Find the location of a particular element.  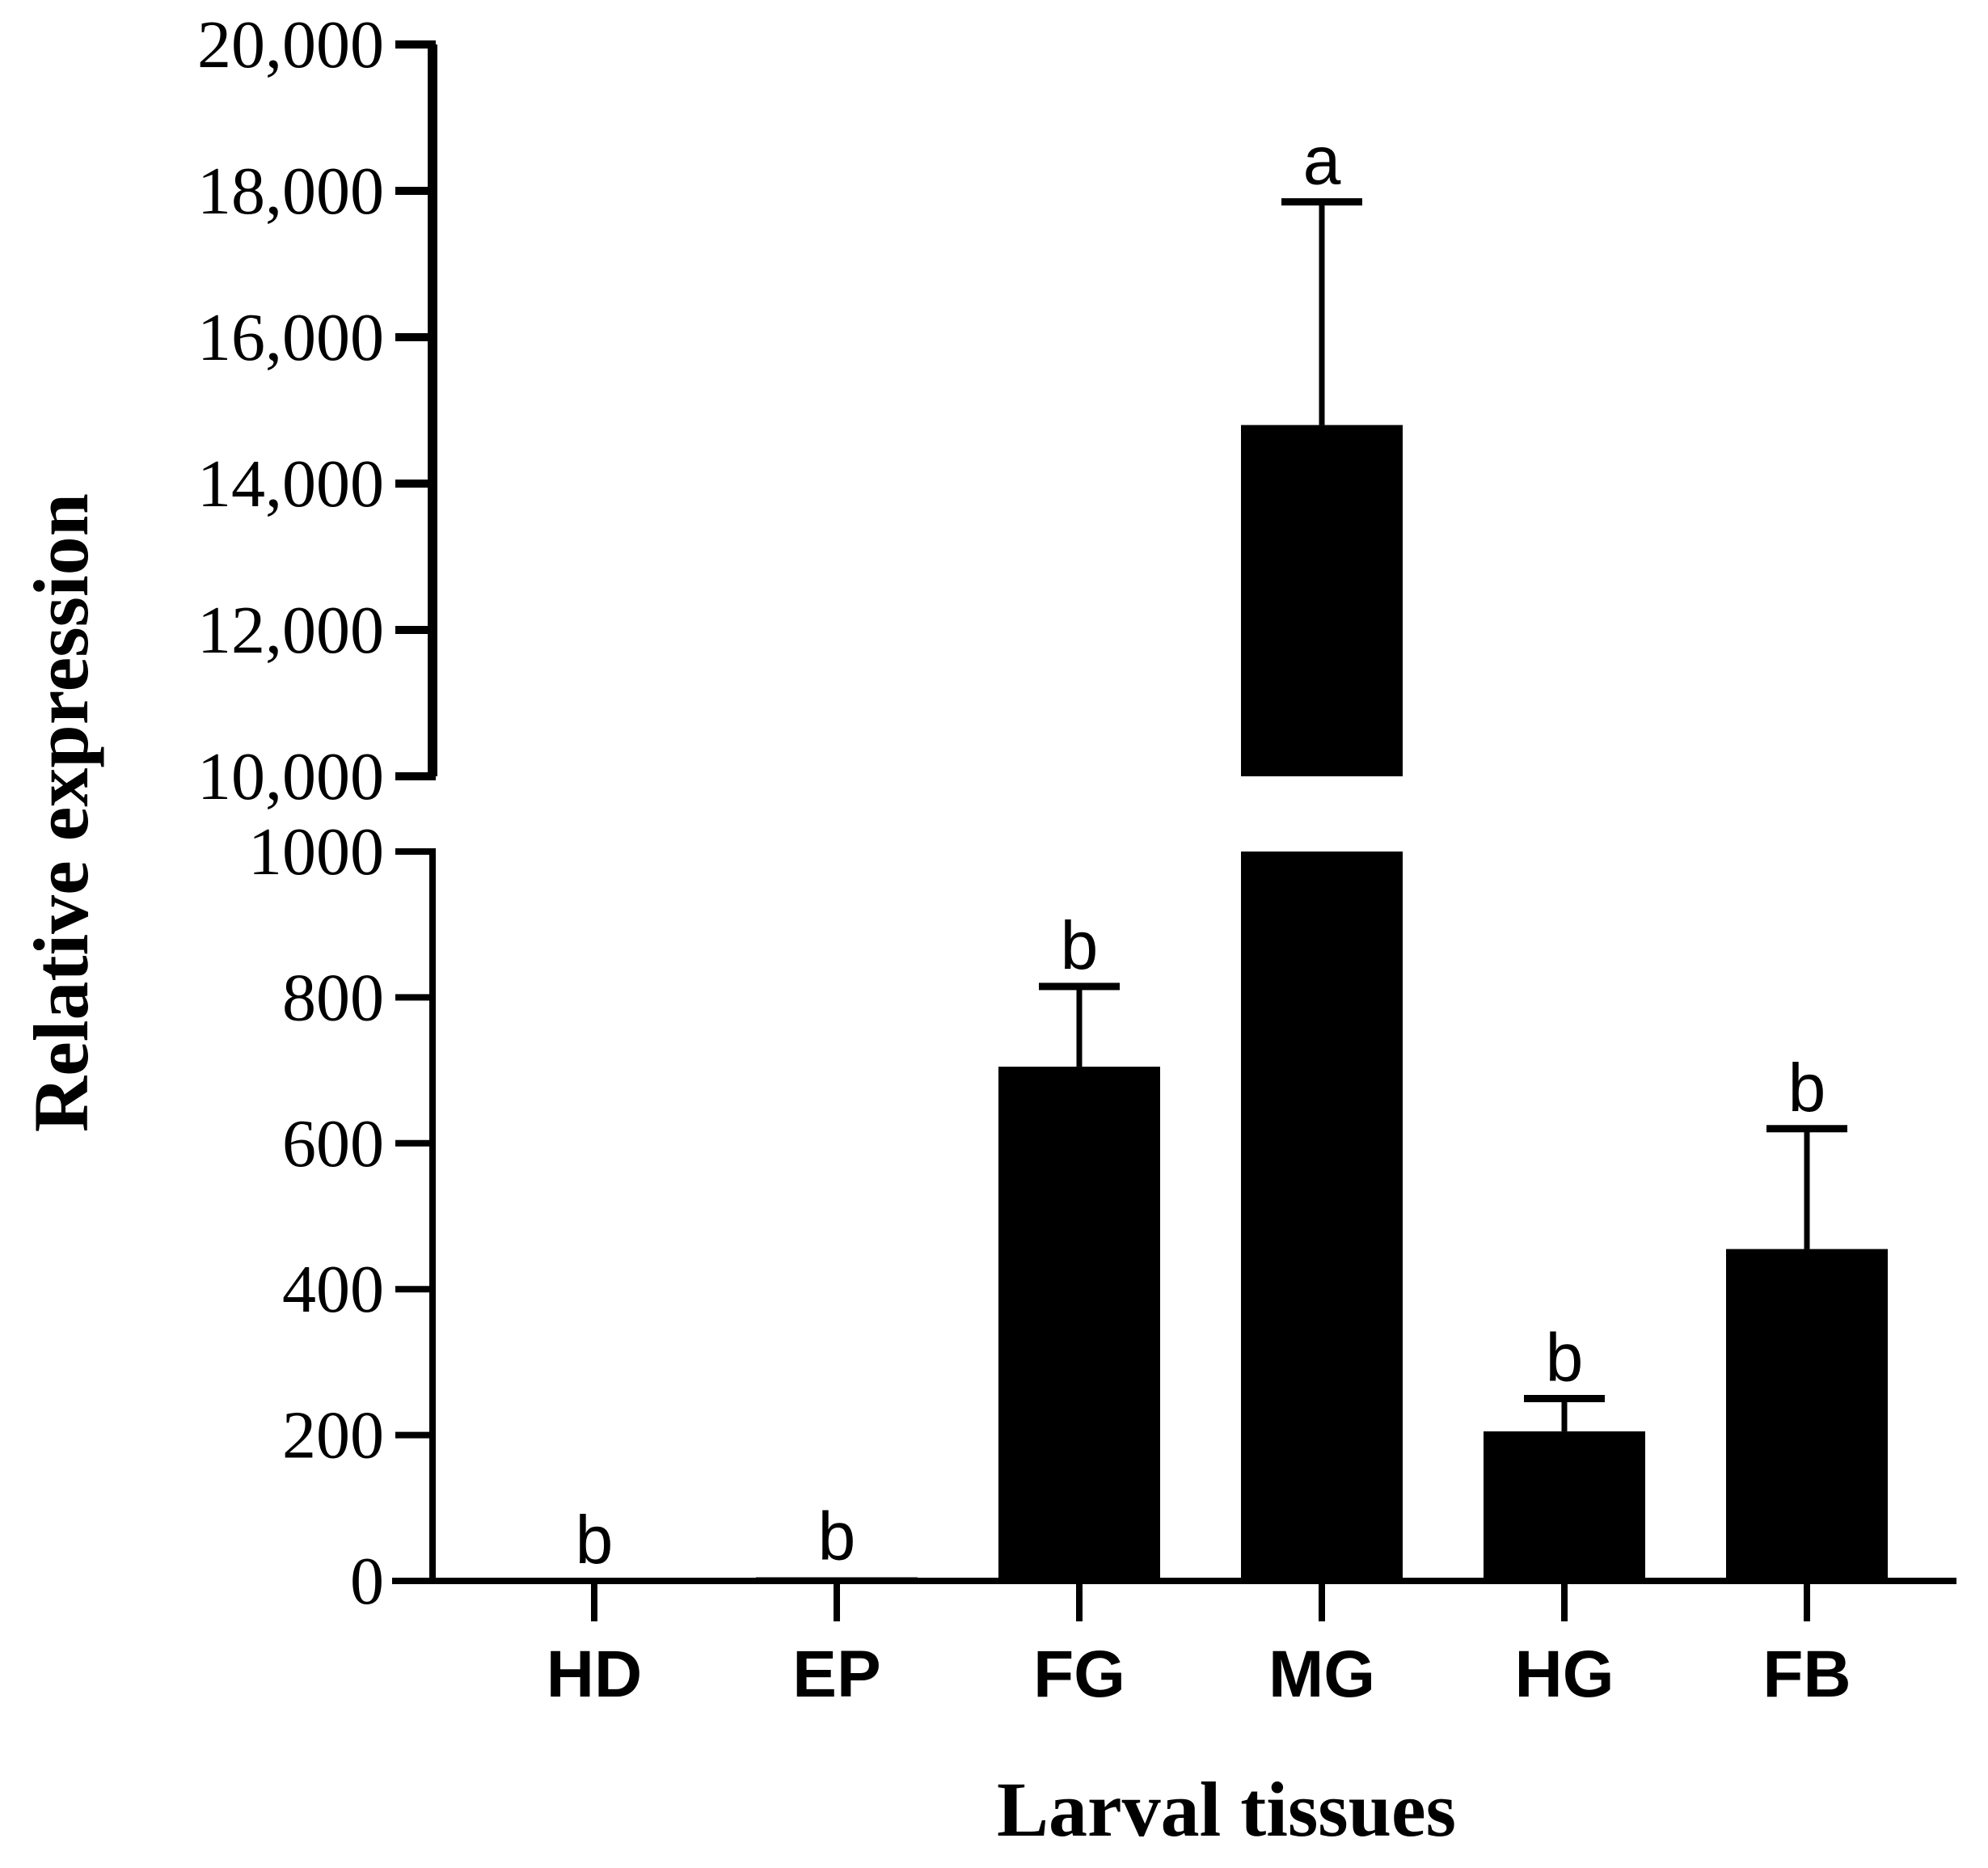

x-tick-label: HG is located at coordinates (1565, 1674).